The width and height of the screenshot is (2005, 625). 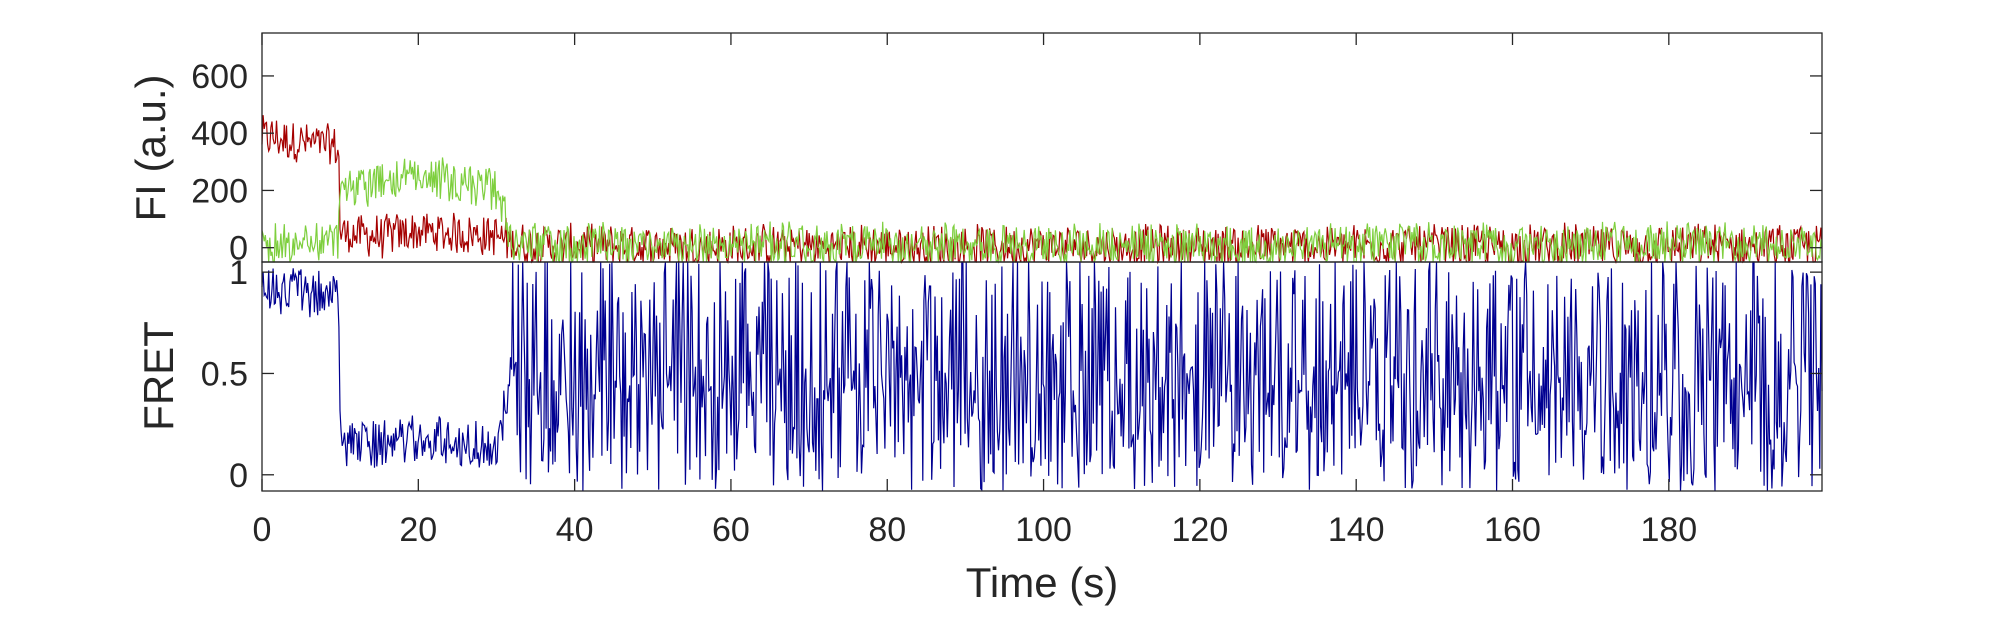 What do you see at coordinates (224, 374) in the screenshot?
I see `y-tick-label: 0.5` at bounding box center [224, 374].